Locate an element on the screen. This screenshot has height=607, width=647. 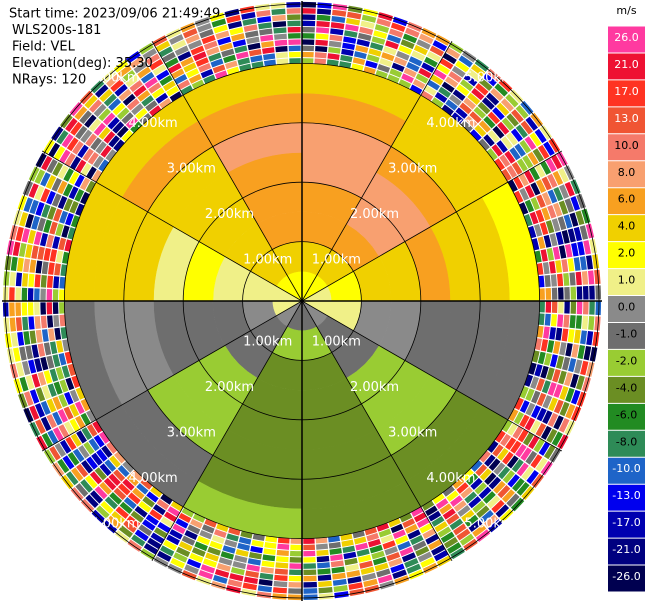
colorbar-tick-label: -4.0 is located at coordinates (626, 387).